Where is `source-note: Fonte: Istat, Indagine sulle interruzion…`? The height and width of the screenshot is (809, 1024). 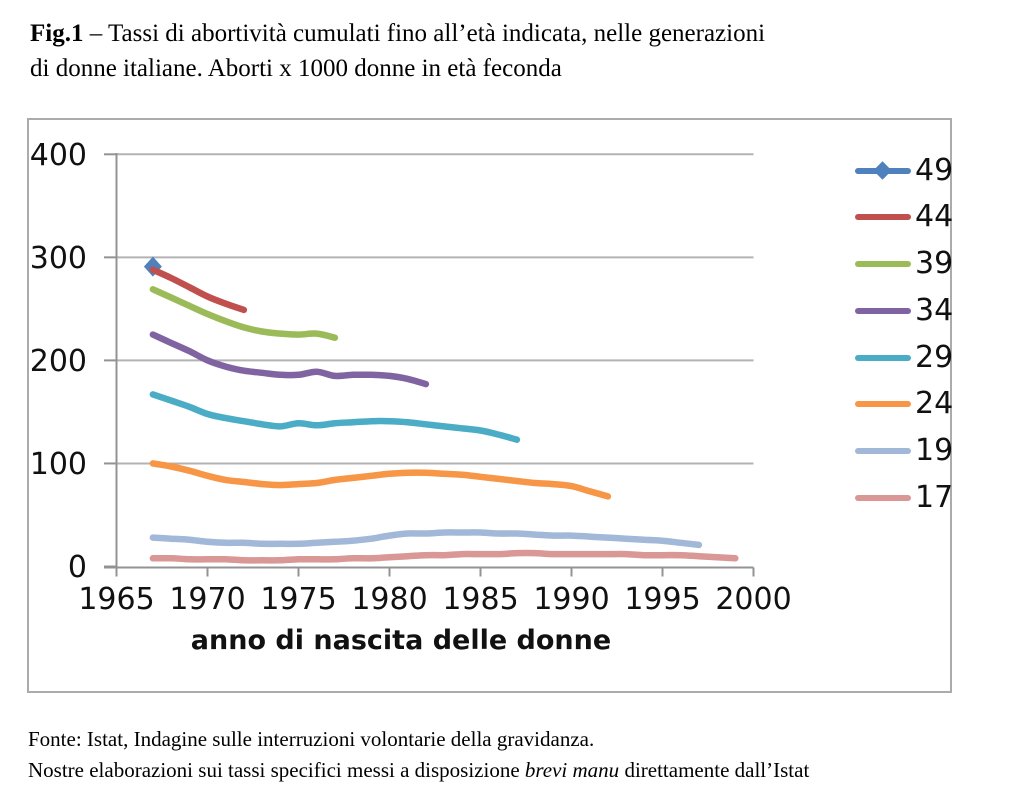 source-note: Fonte: Istat, Indagine sulle interruzion… is located at coordinates (518, 754).